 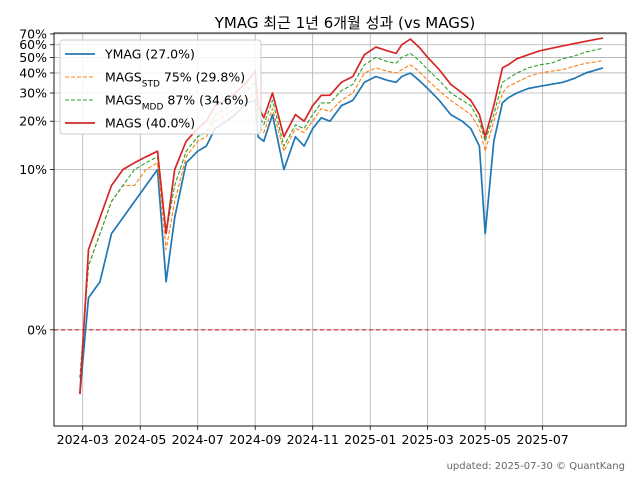 What do you see at coordinates (36, 181) in the screenshot?
I see `y-axis-ticks: 0% 10% 20% 30% 40%50%60%70%` at bounding box center [36, 181].